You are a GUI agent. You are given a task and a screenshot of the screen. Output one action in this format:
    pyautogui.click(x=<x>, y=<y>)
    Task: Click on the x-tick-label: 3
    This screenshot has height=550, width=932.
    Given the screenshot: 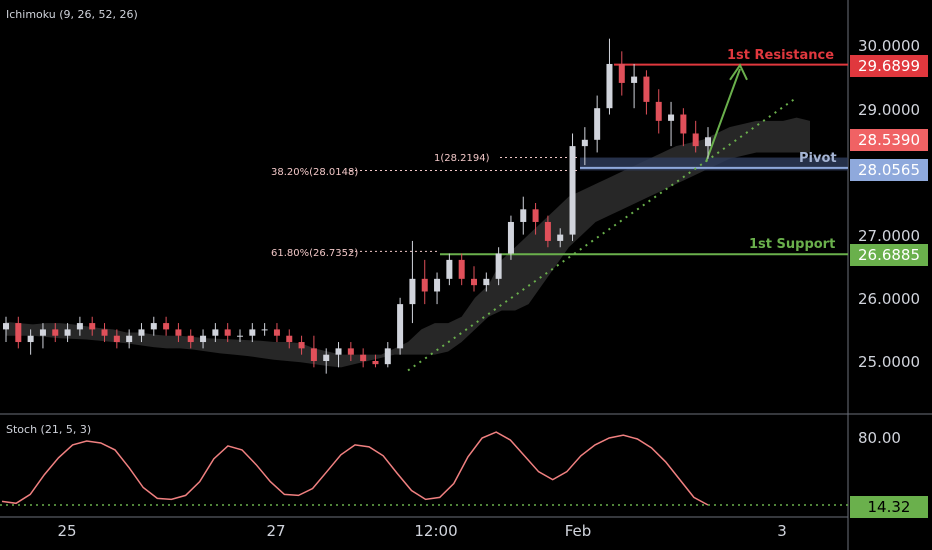 What is the action you would take?
    pyautogui.click(x=782, y=531)
    